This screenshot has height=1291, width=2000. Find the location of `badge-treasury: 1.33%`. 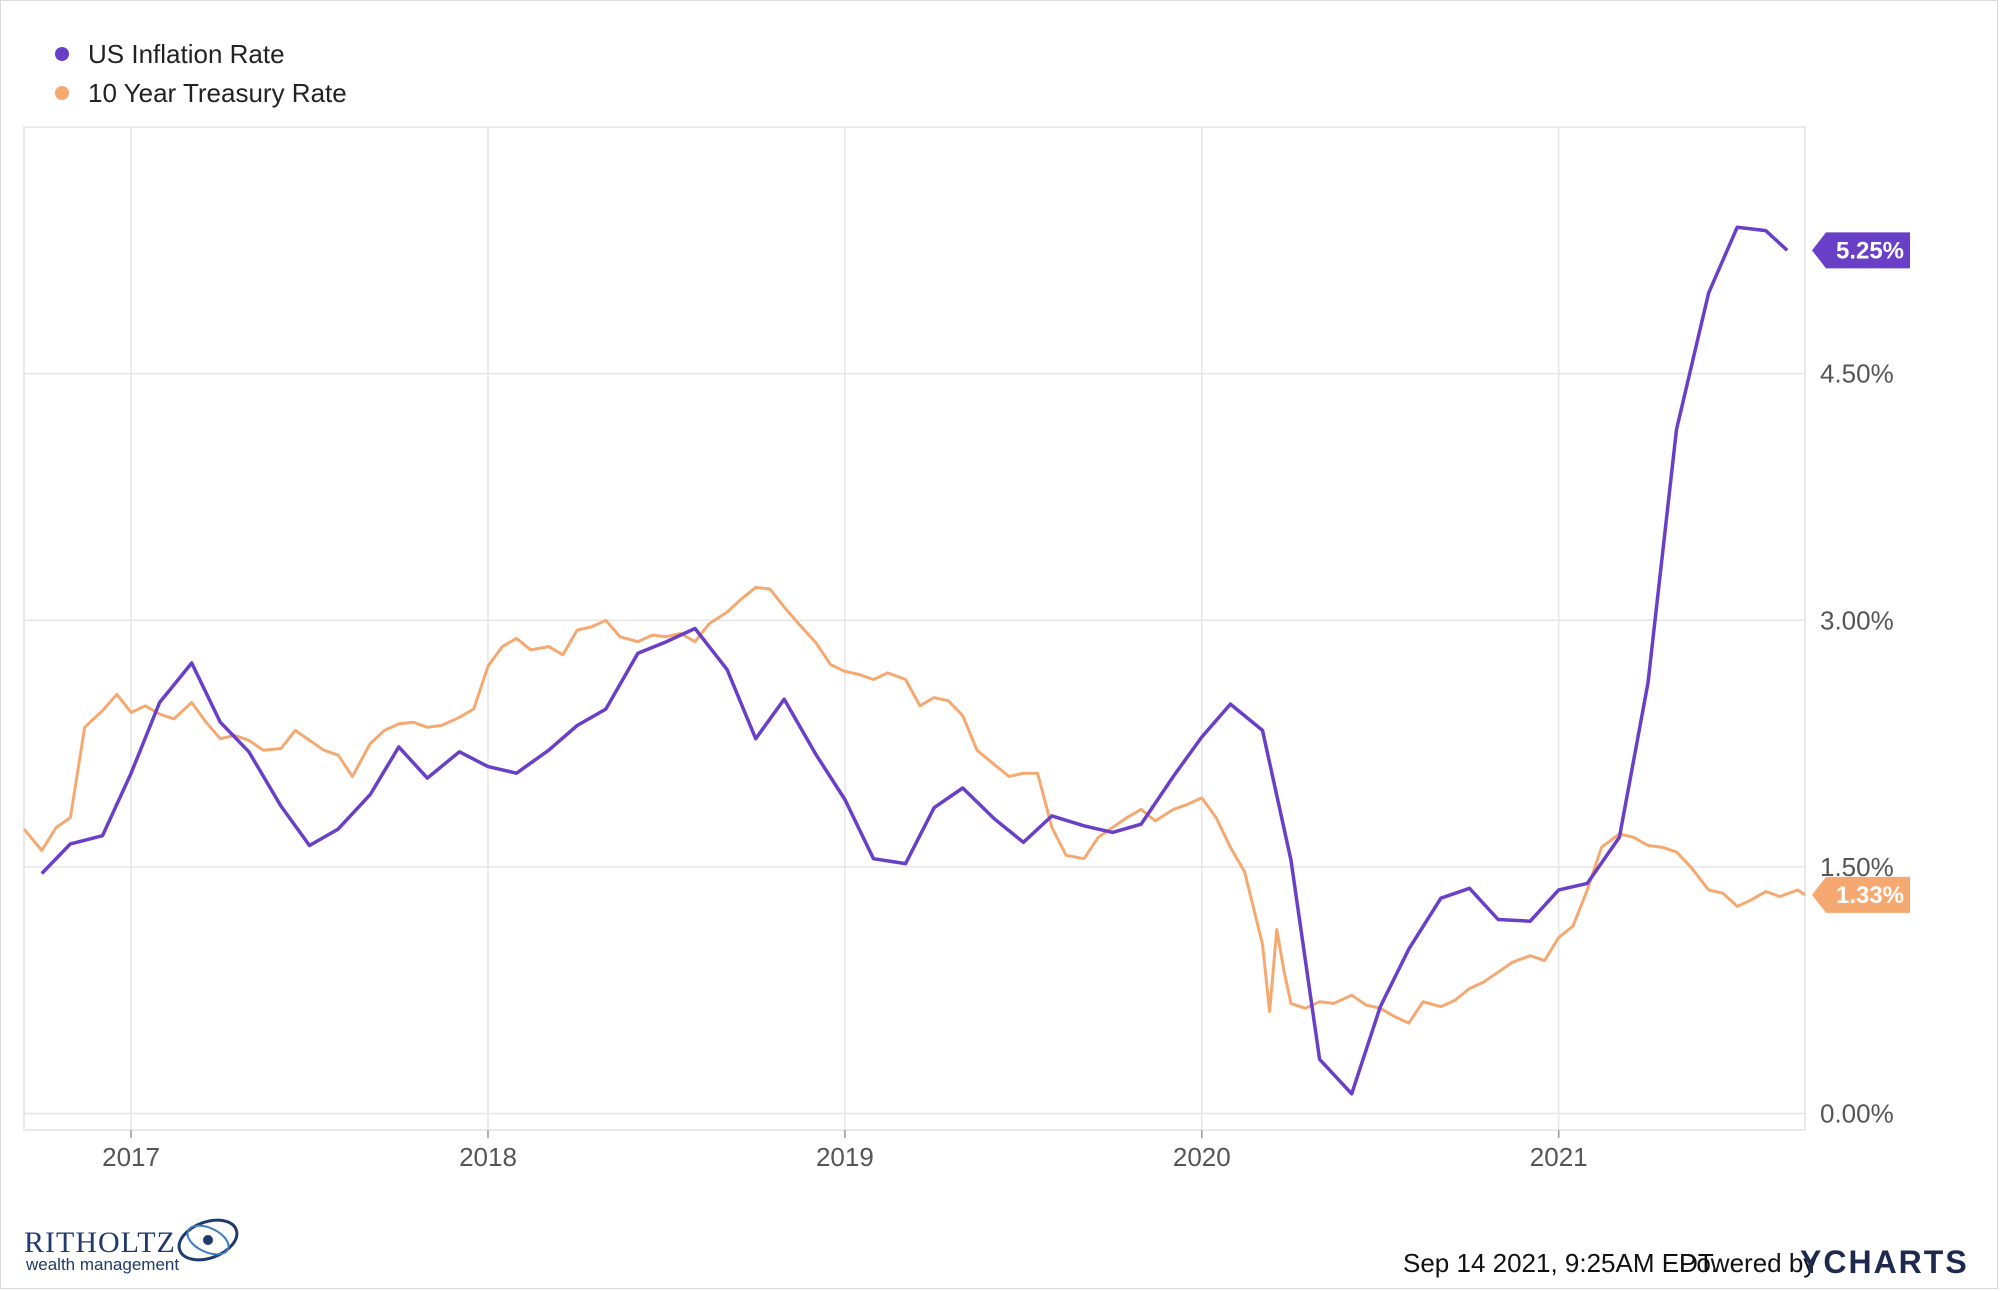

badge-treasury: 1.33% is located at coordinates (1861, 894).